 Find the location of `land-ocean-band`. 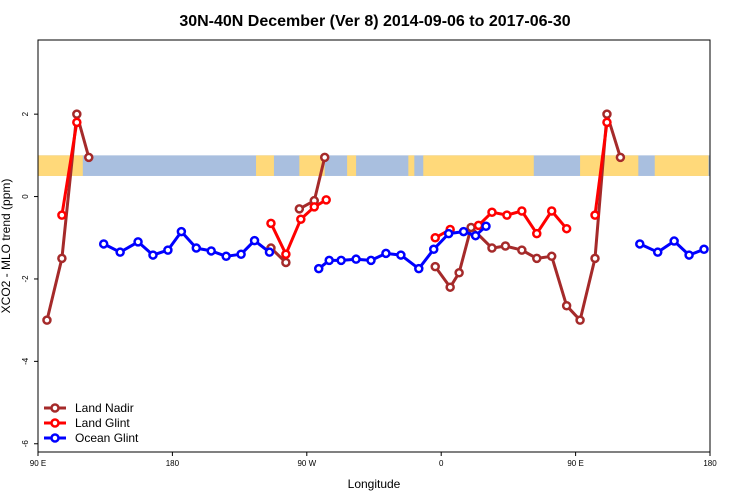

land-ocean-band is located at coordinates (374, 165).